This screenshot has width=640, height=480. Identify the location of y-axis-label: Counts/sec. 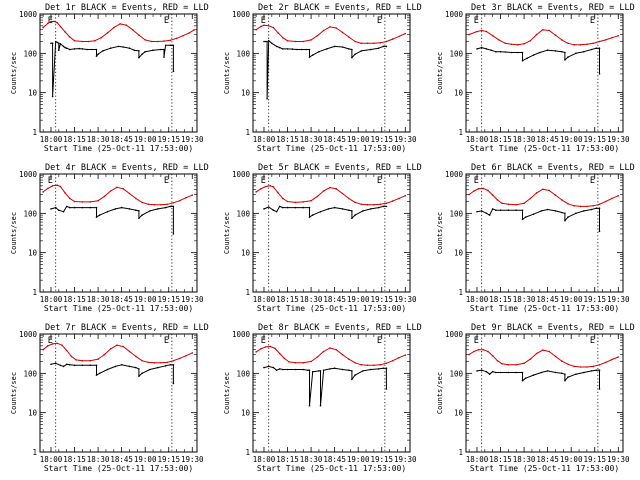
(440, 393).